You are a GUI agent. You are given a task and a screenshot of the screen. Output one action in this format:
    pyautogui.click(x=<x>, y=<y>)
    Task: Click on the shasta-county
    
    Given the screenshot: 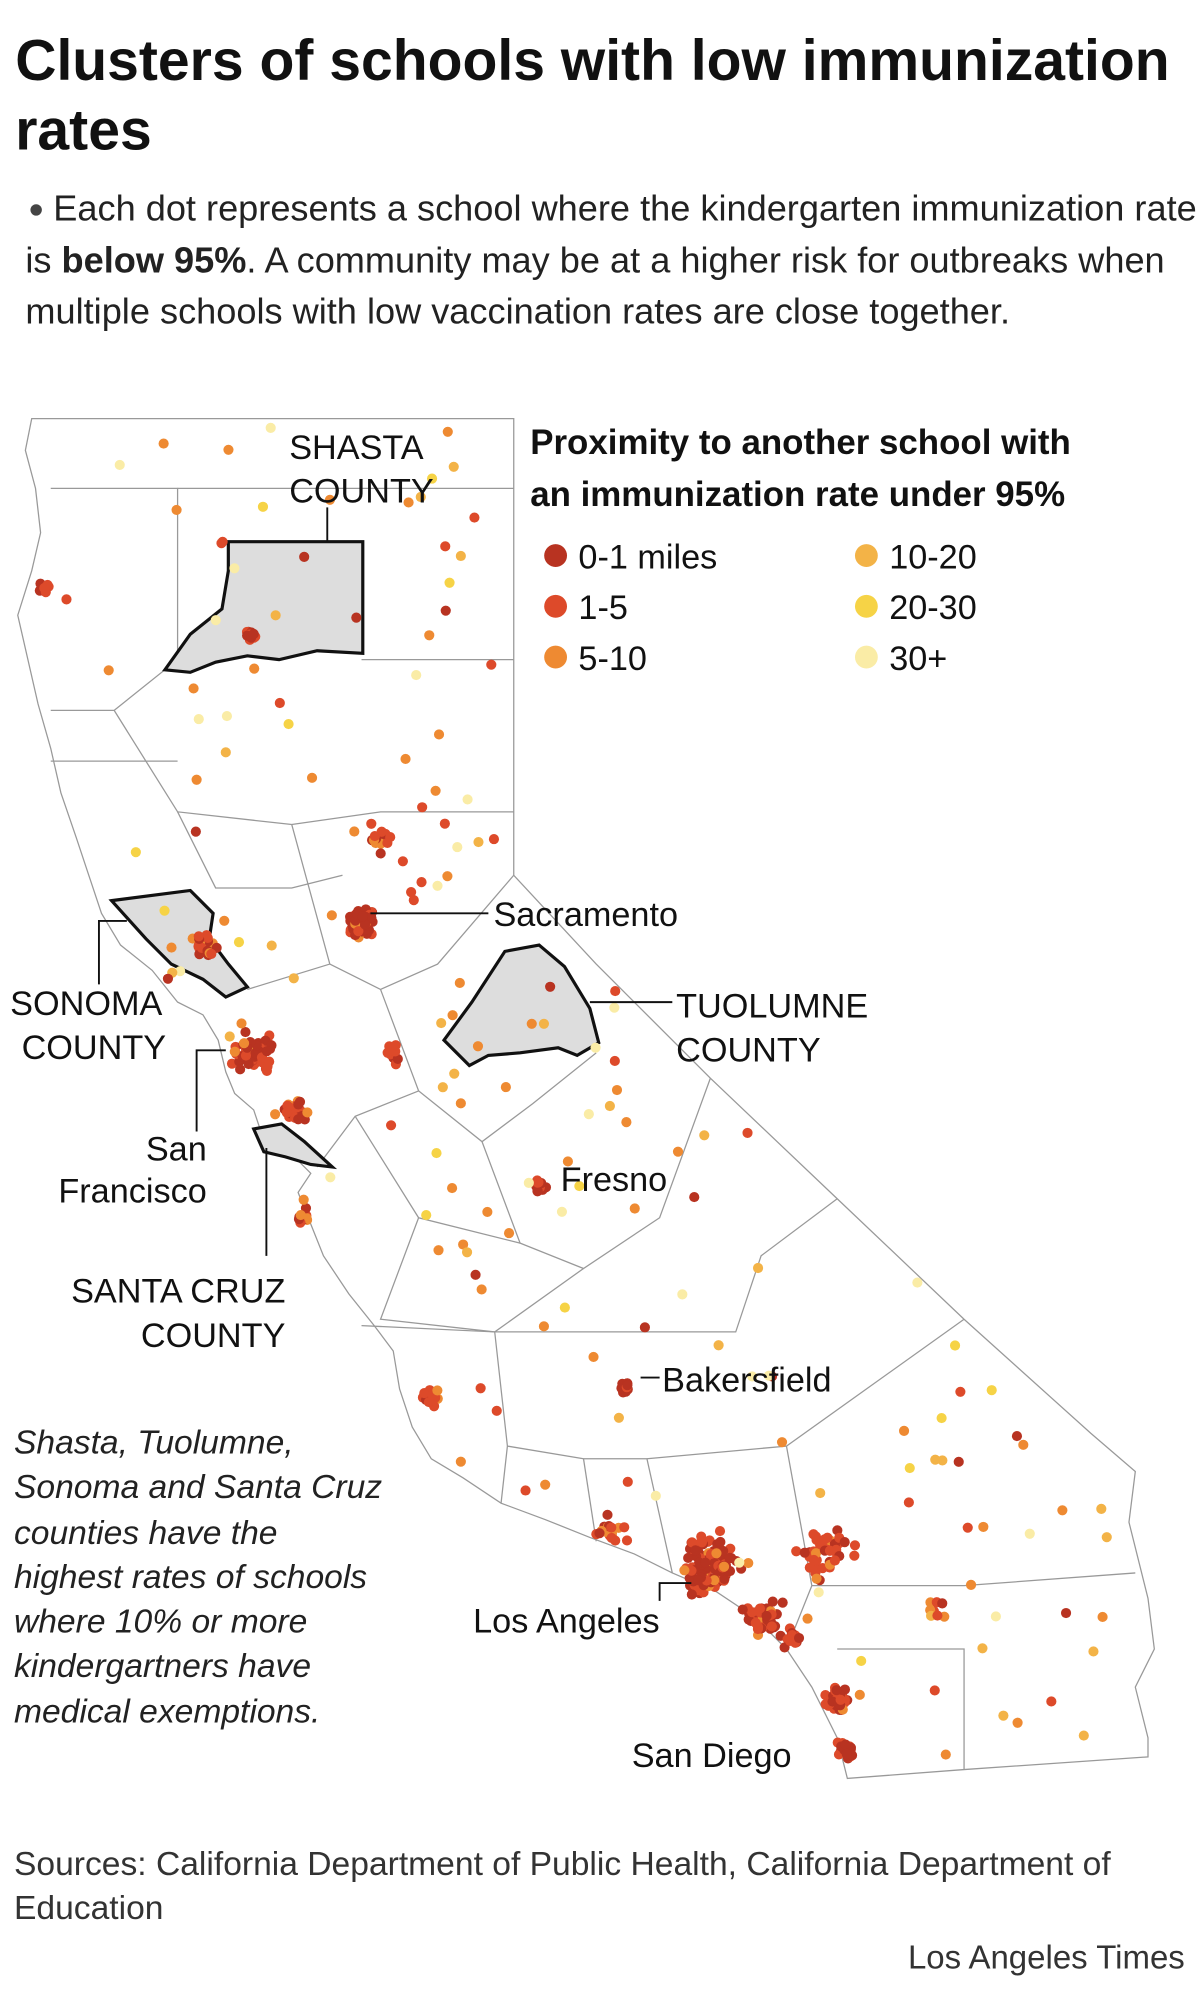 What is the action you would take?
    pyautogui.click(x=263, y=607)
    